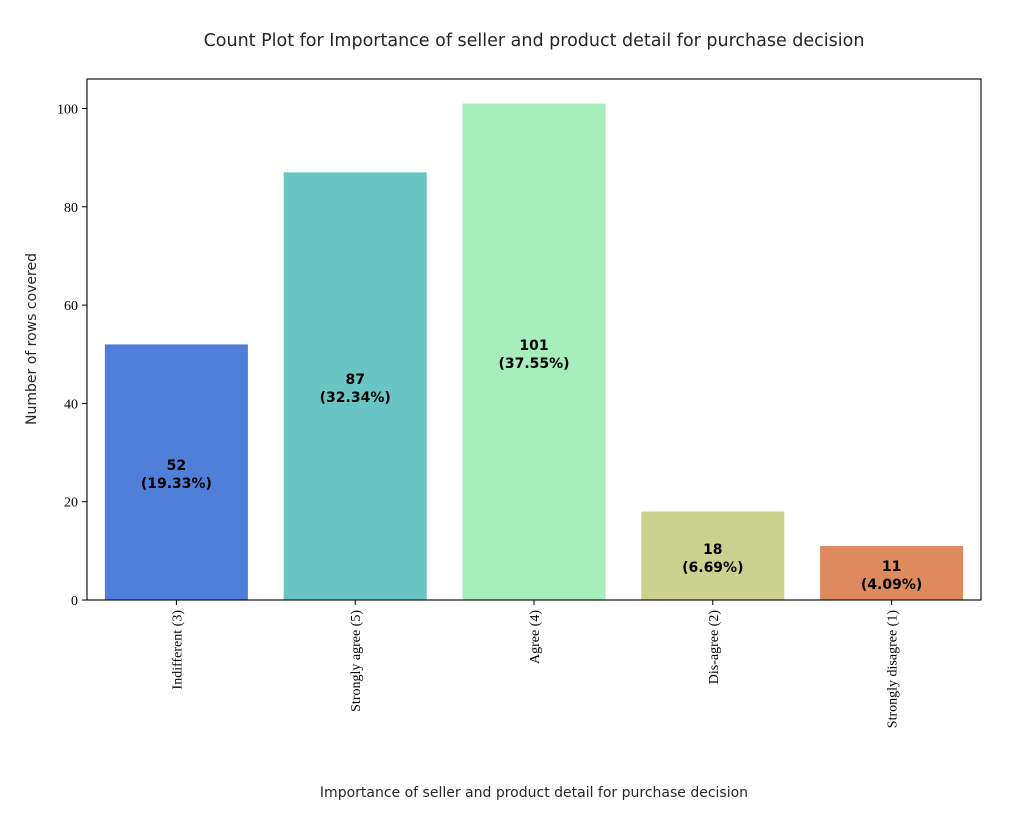 The image size is (1014, 824). Describe the element at coordinates (891, 567) in the screenshot. I see `bar-5-label-line-1: 11` at that location.